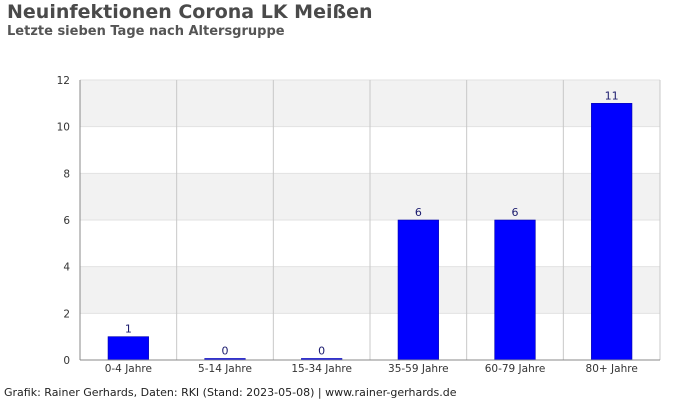 This screenshot has width=700, height=400. What do you see at coordinates (190, 12) in the screenshot?
I see `chart-title: Neuinfektionen Corona LK Meißen` at bounding box center [190, 12].